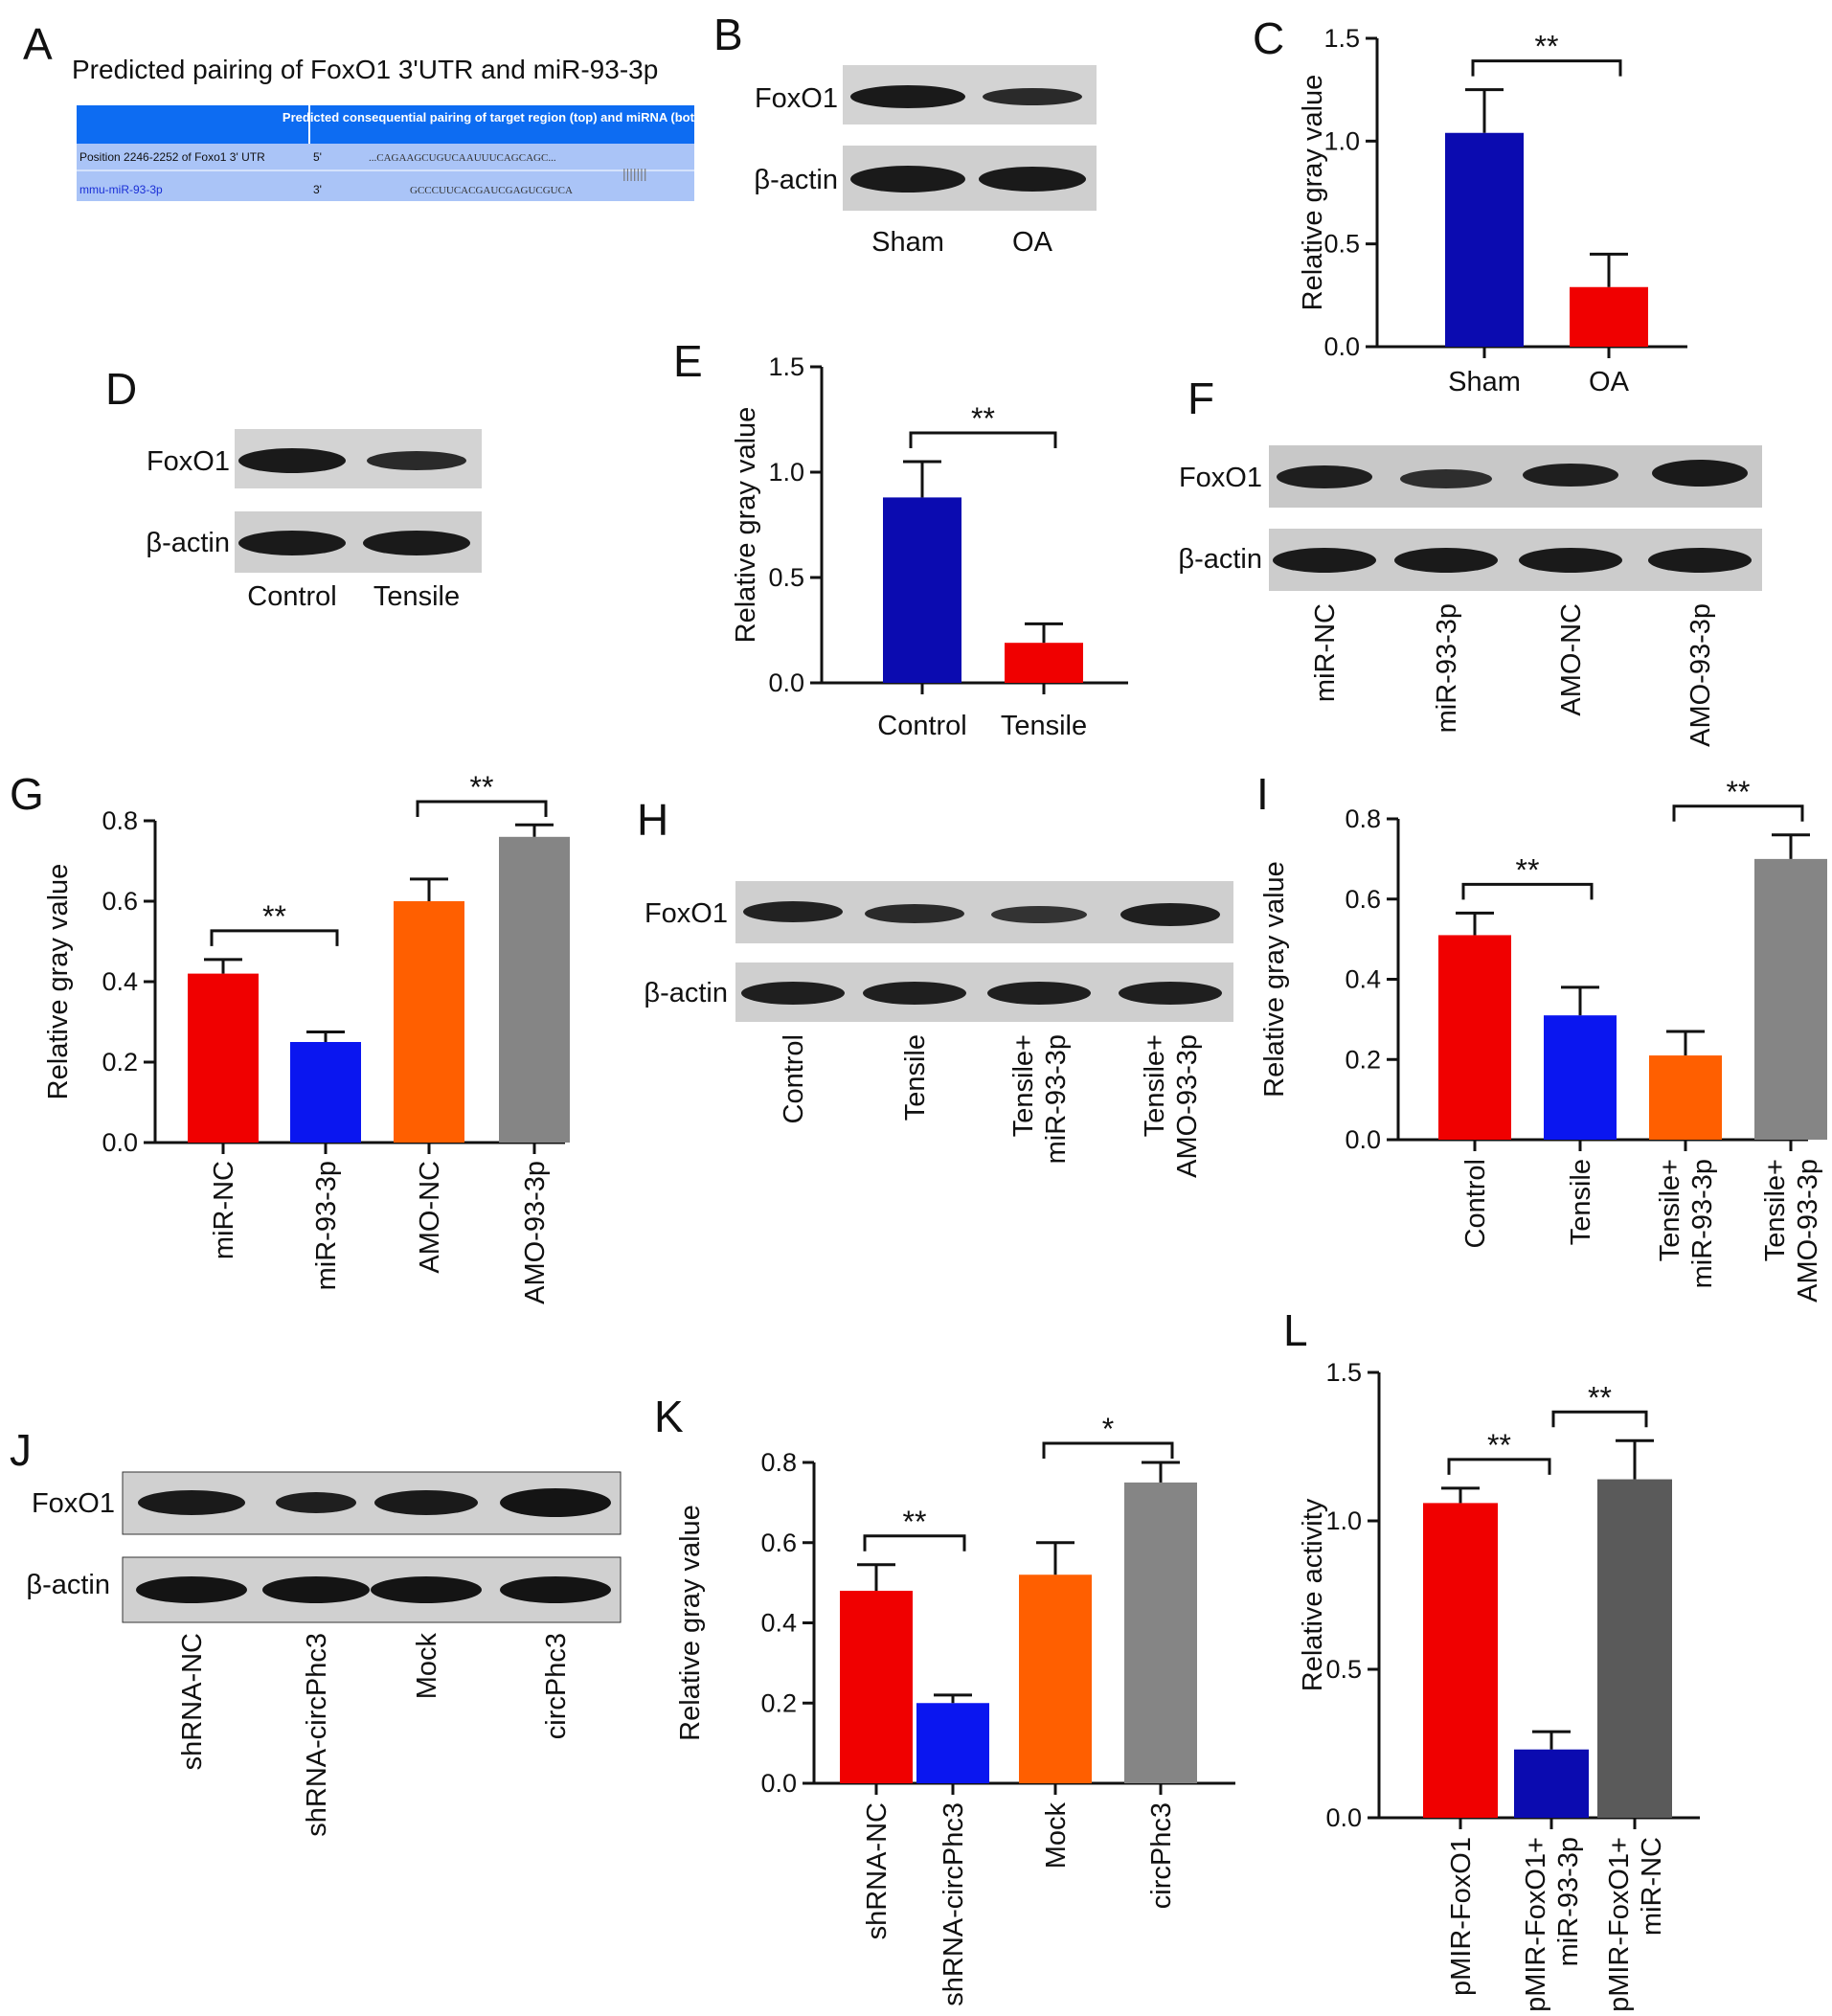 This screenshot has height=2016, width=1832. What do you see at coordinates (1792, 1230) in the screenshot?
I see `x-tick-label: Tensile+ AMO-93-3p` at bounding box center [1792, 1230].